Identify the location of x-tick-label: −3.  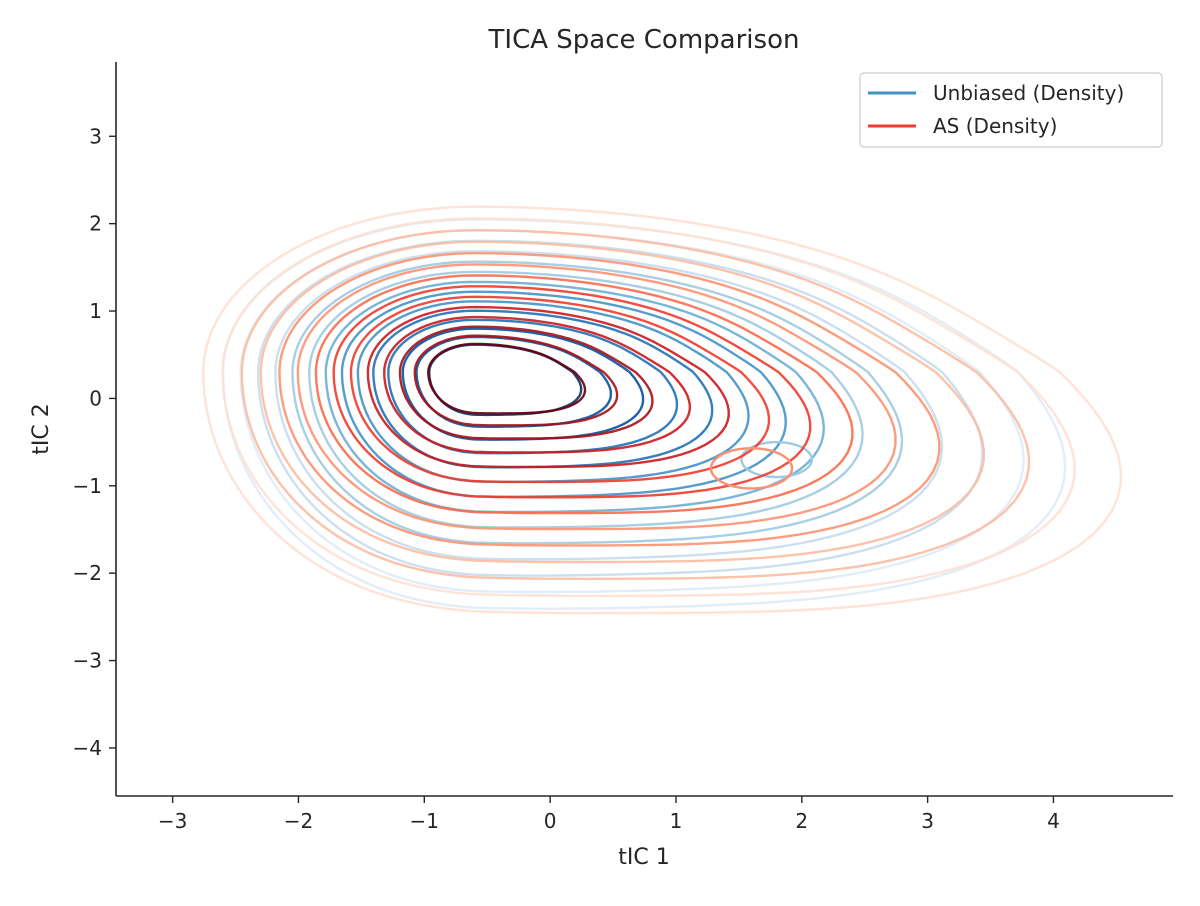
(172, 821).